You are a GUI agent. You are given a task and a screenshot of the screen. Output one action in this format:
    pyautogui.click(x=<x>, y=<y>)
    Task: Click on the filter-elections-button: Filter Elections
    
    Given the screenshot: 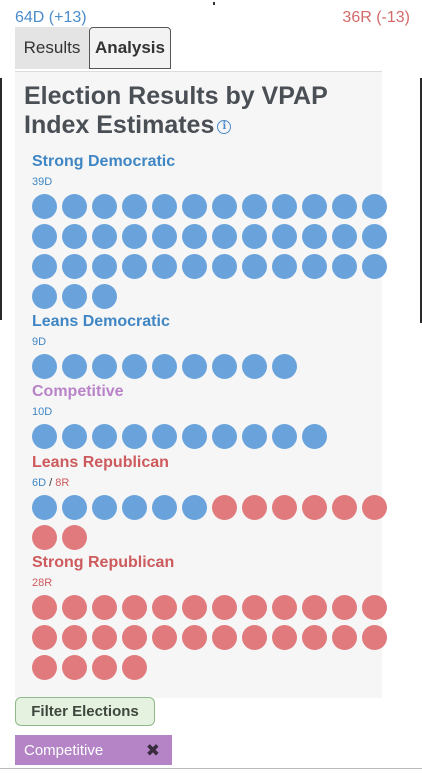 What is the action you would take?
    pyautogui.click(x=85, y=711)
    